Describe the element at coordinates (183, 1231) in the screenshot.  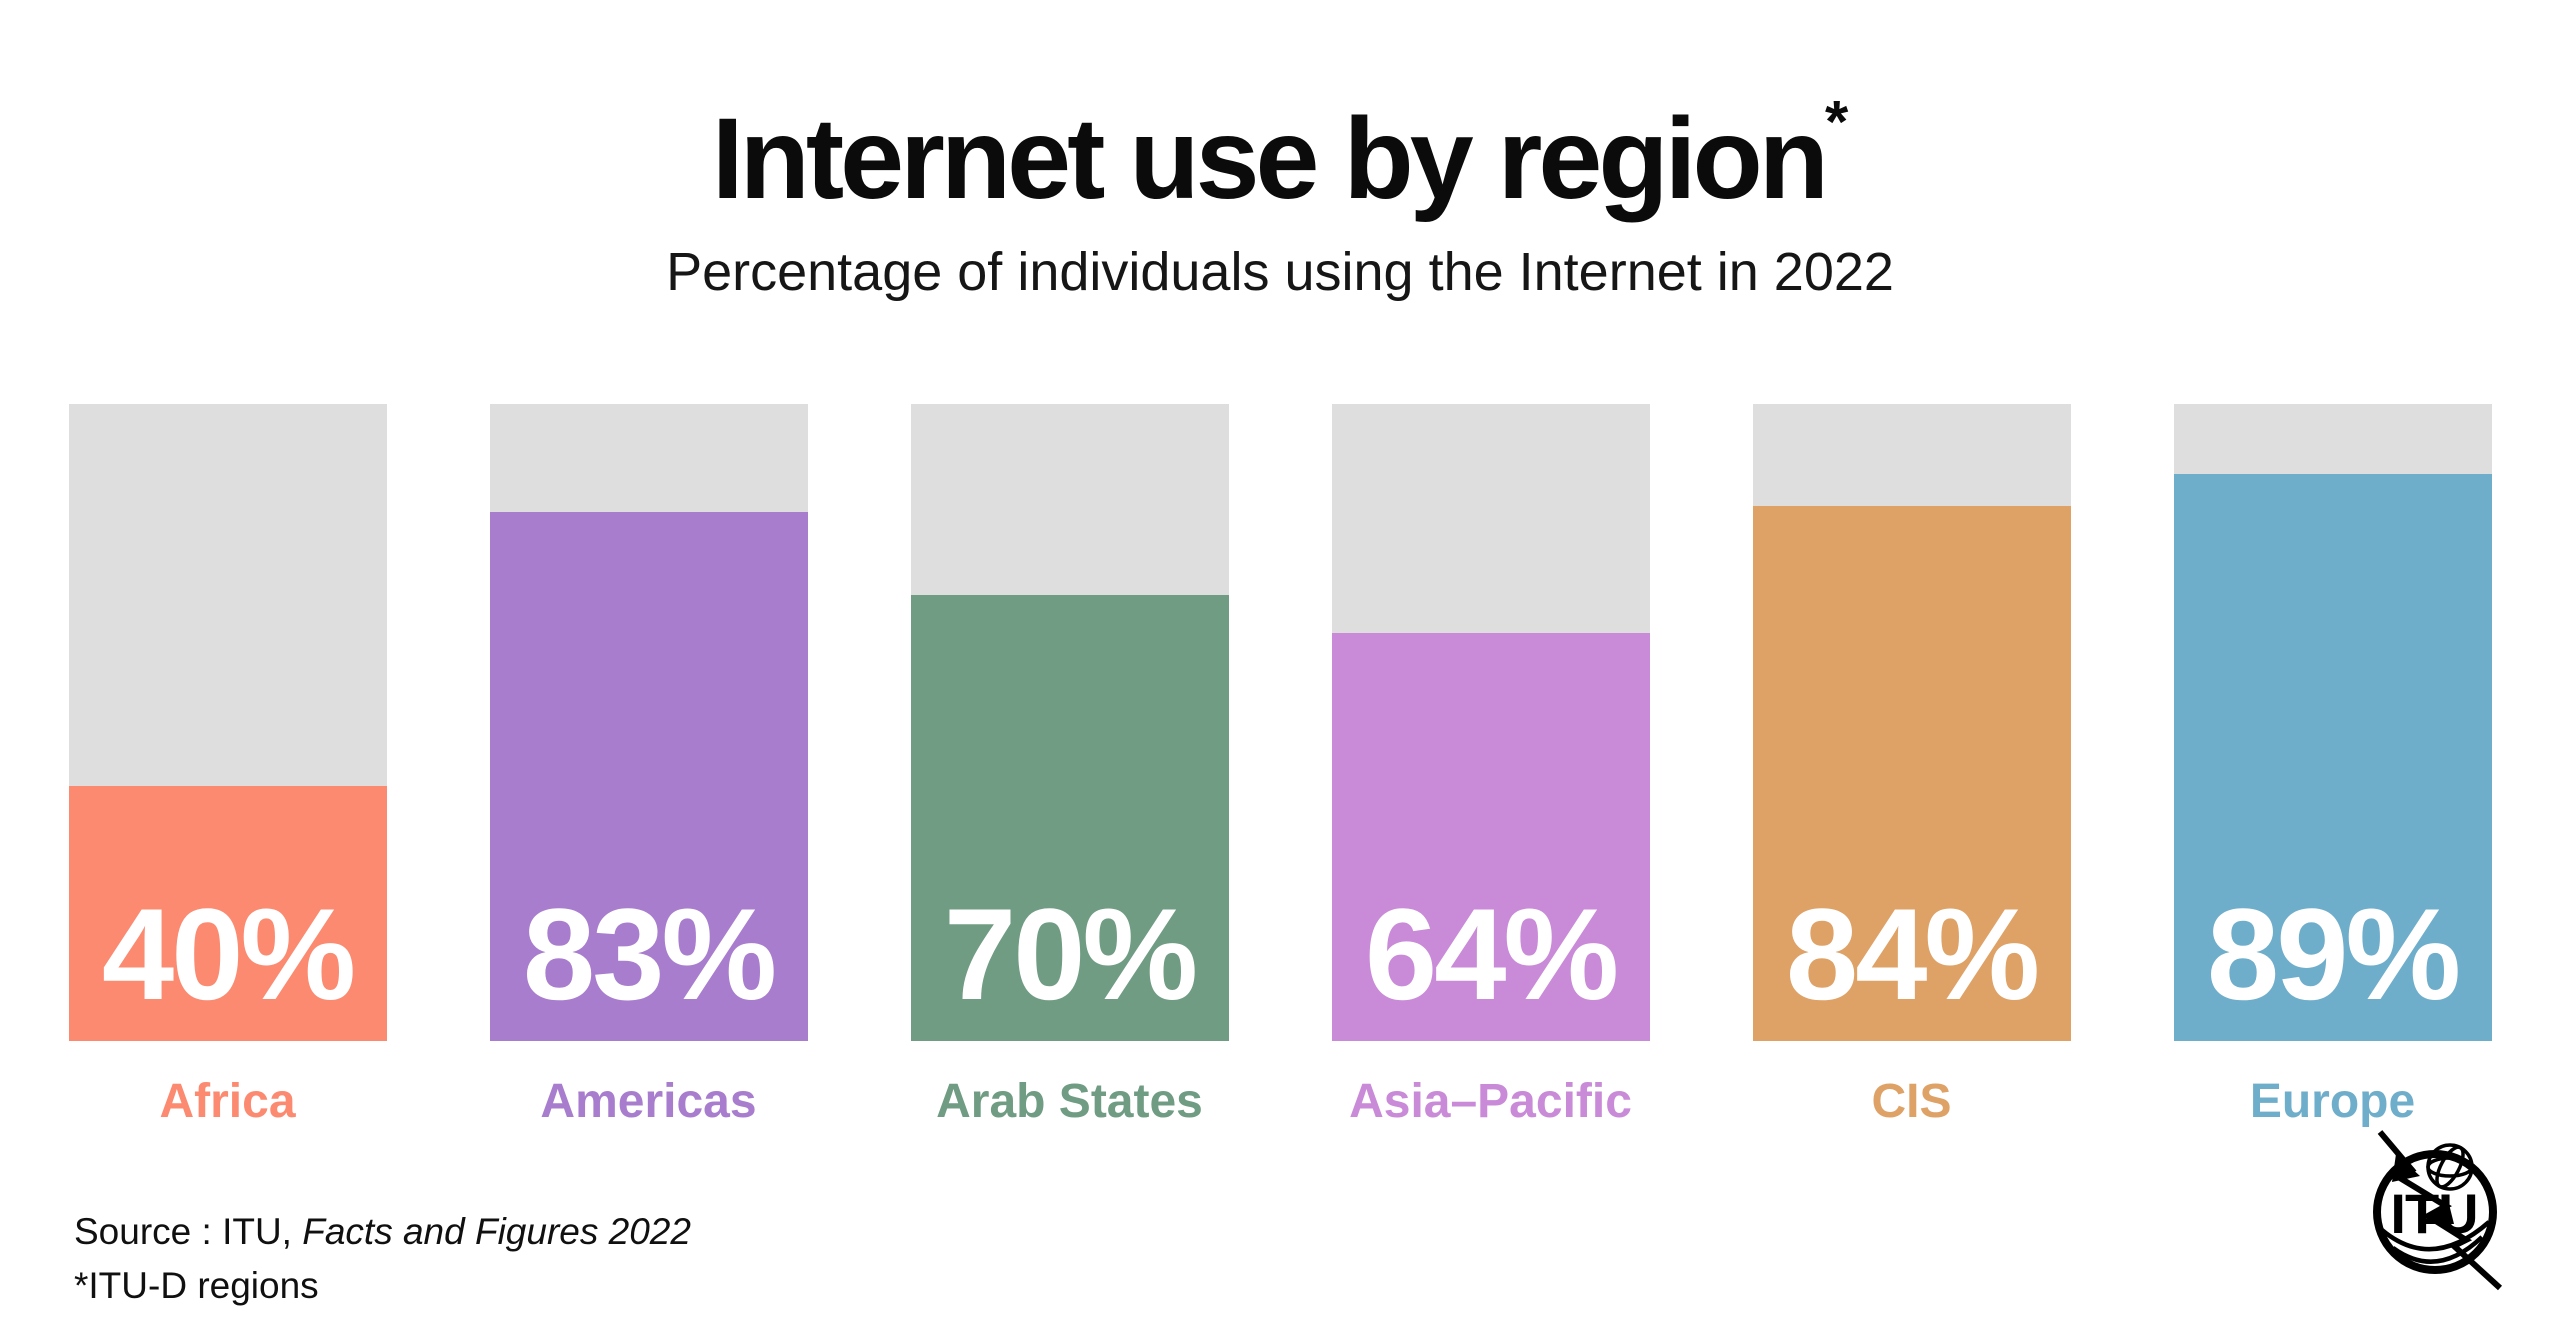
I see `source-label: Source : ITU,` at that location.